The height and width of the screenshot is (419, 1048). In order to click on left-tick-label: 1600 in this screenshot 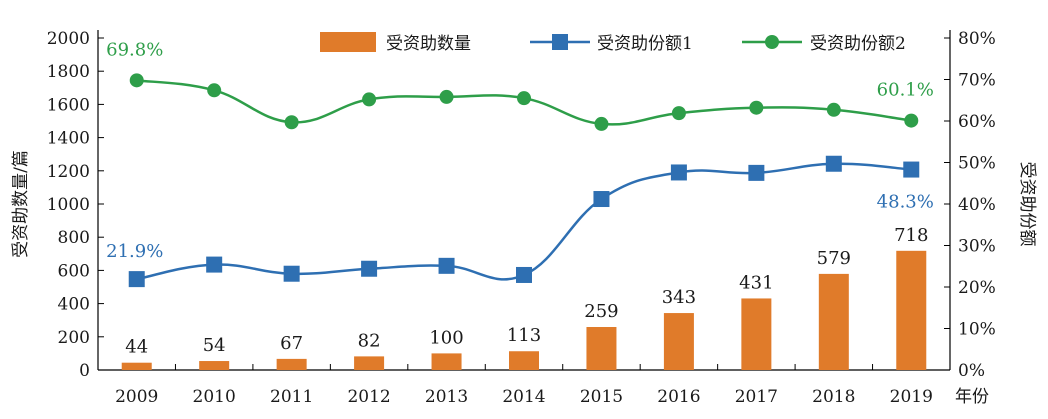, I will do `click(68, 105)`.